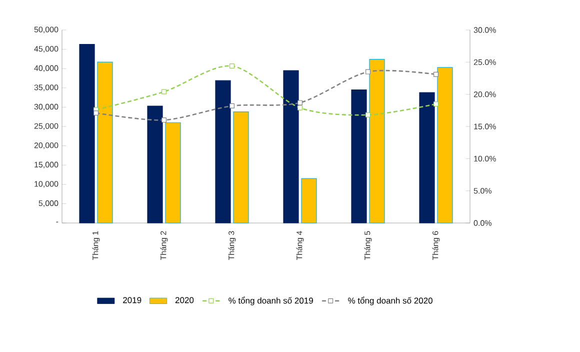 The image size is (580, 352). I want to click on y2-tick-label: 0.0%, so click(483, 223).